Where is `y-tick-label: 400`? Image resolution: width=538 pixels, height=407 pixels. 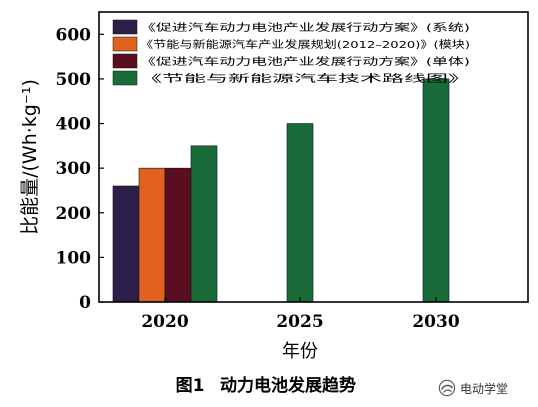
y-tick-label: 400 is located at coordinates (74, 125).